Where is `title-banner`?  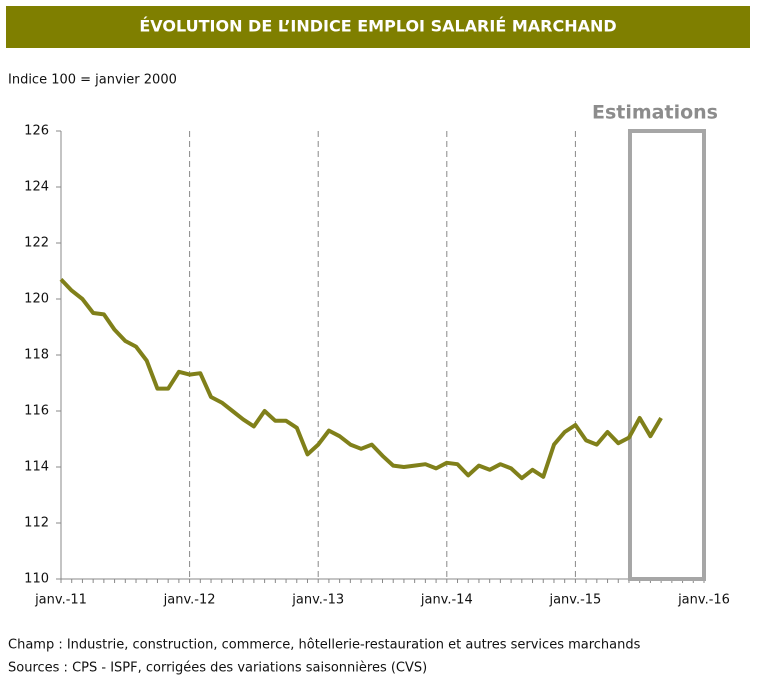
title-banner is located at coordinates (378, 27).